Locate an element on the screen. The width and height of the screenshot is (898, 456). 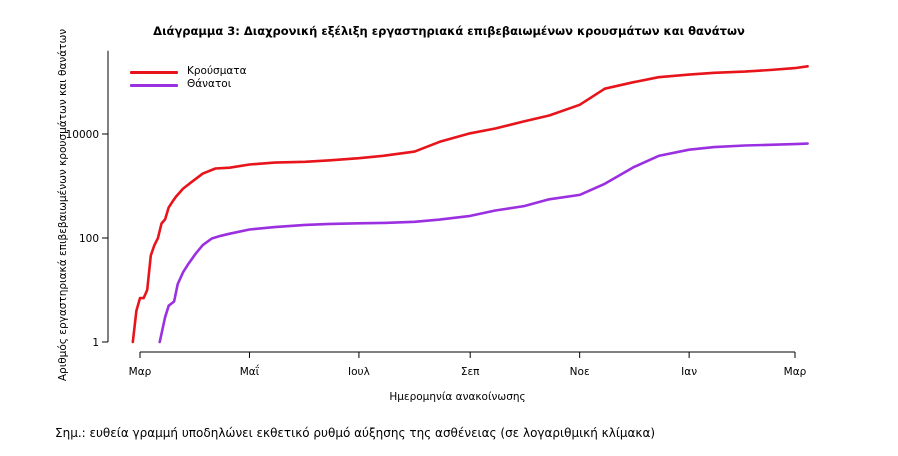
x-axis-label: Ημερομηνία ανακοίνωσης is located at coordinates (457, 397).